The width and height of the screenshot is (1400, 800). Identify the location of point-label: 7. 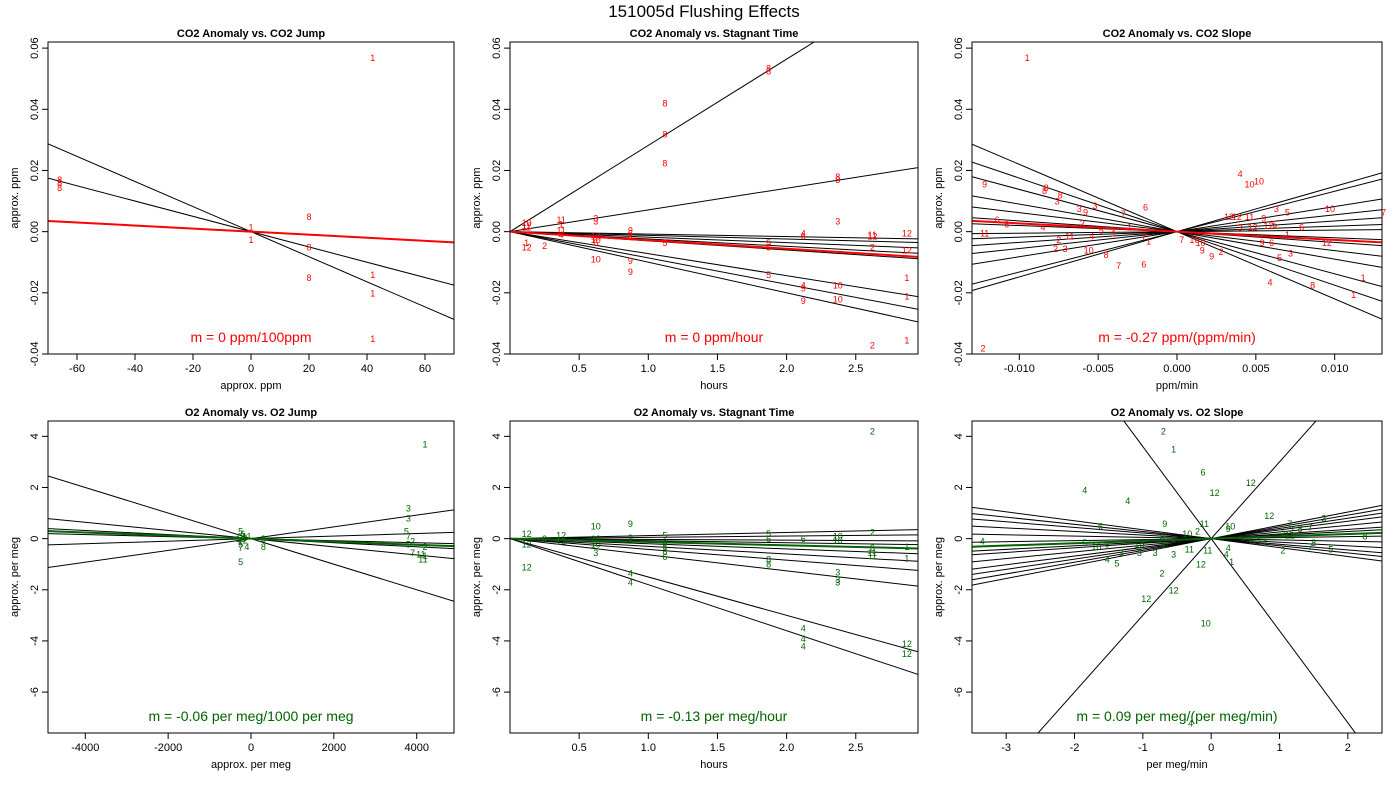
(1123, 214).